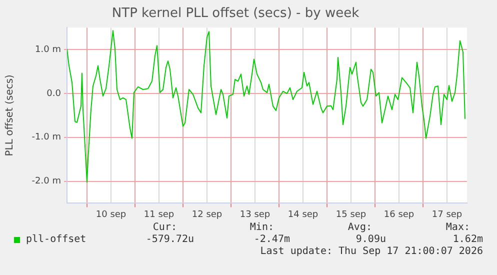 This screenshot has width=497, height=275. I want to click on y-tick-label: -1.0 m, so click(46, 137).